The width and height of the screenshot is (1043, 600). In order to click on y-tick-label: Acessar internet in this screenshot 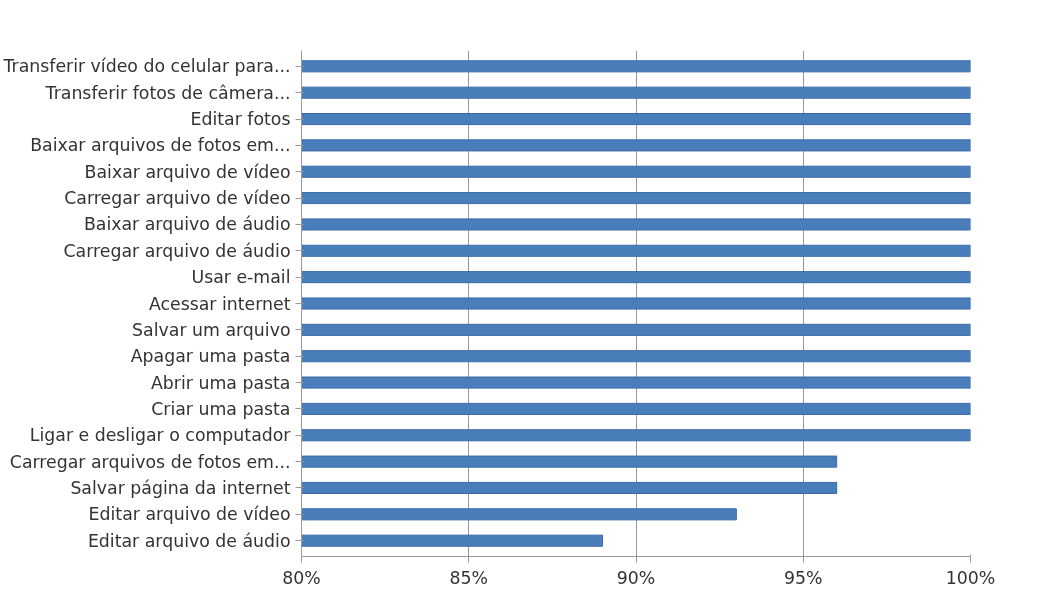, I will do `click(219, 303)`.